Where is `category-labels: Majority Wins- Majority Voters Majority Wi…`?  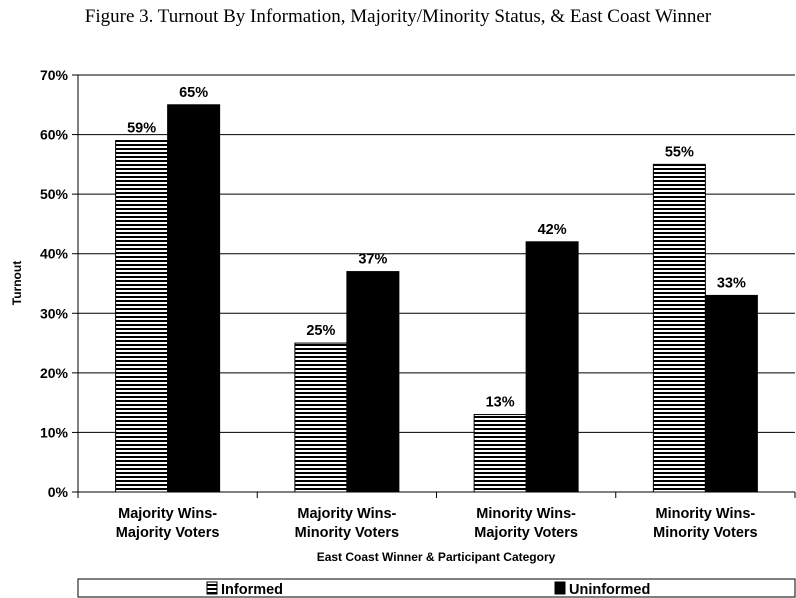
category-labels: Majority Wins- Majority Voters Majority Wi… is located at coordinates (437, 523).